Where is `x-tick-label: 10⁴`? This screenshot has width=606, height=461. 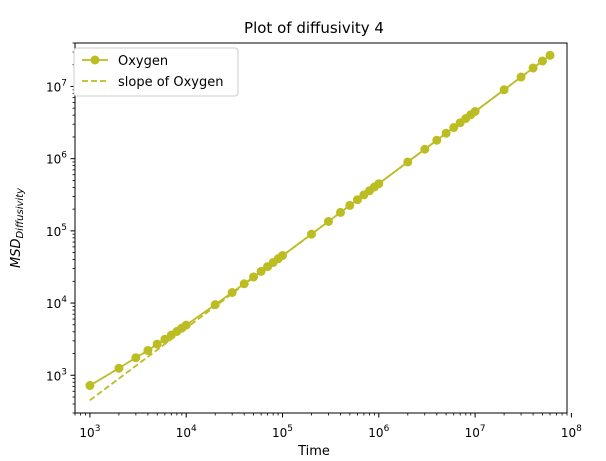 x-tick-label: 10⁴ is located at coordinates (186, 432).